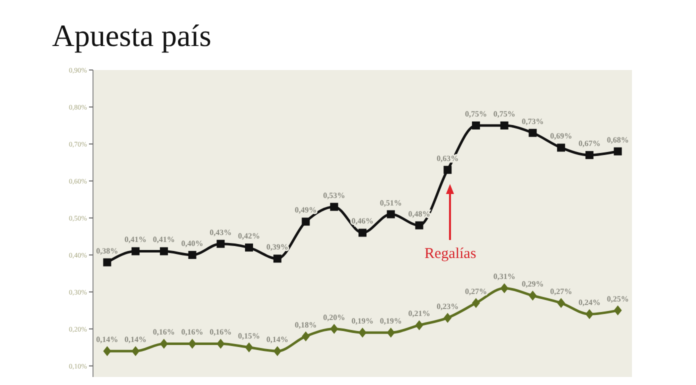 The width and height of the screenshot is (696, 385). Describe the element at coordinates (617, 139) in the screenshot. I see `data-label: 0,68%` at that location.